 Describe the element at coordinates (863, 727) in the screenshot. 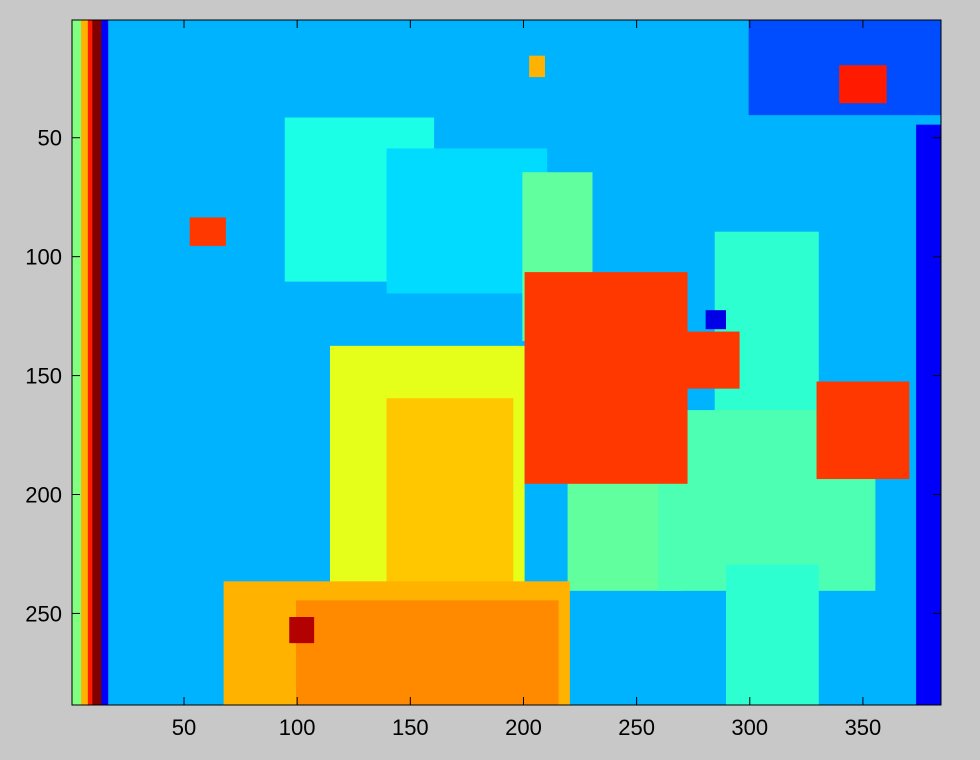

I see `x-tick-label: 350` at that location.